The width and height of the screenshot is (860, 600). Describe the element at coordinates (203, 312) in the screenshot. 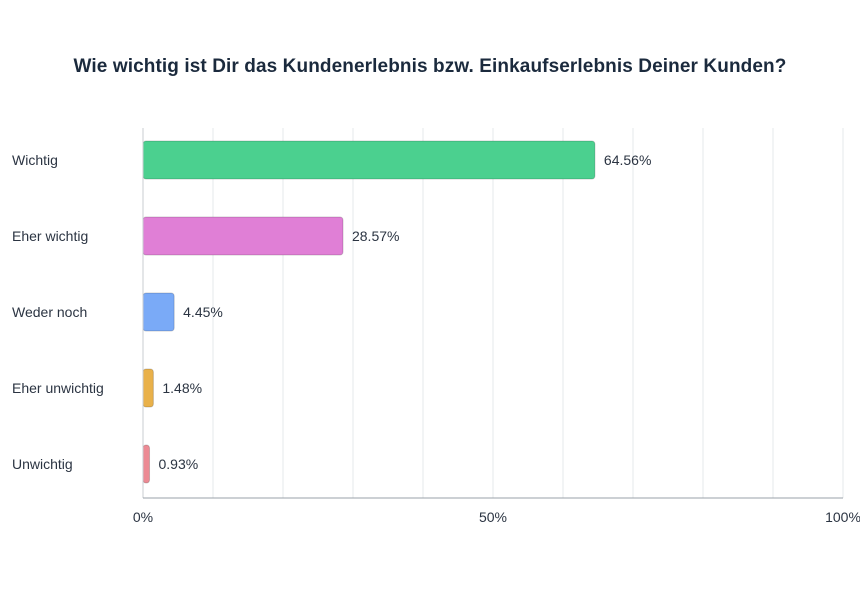

I see `data-label: 4.45%` at that location.